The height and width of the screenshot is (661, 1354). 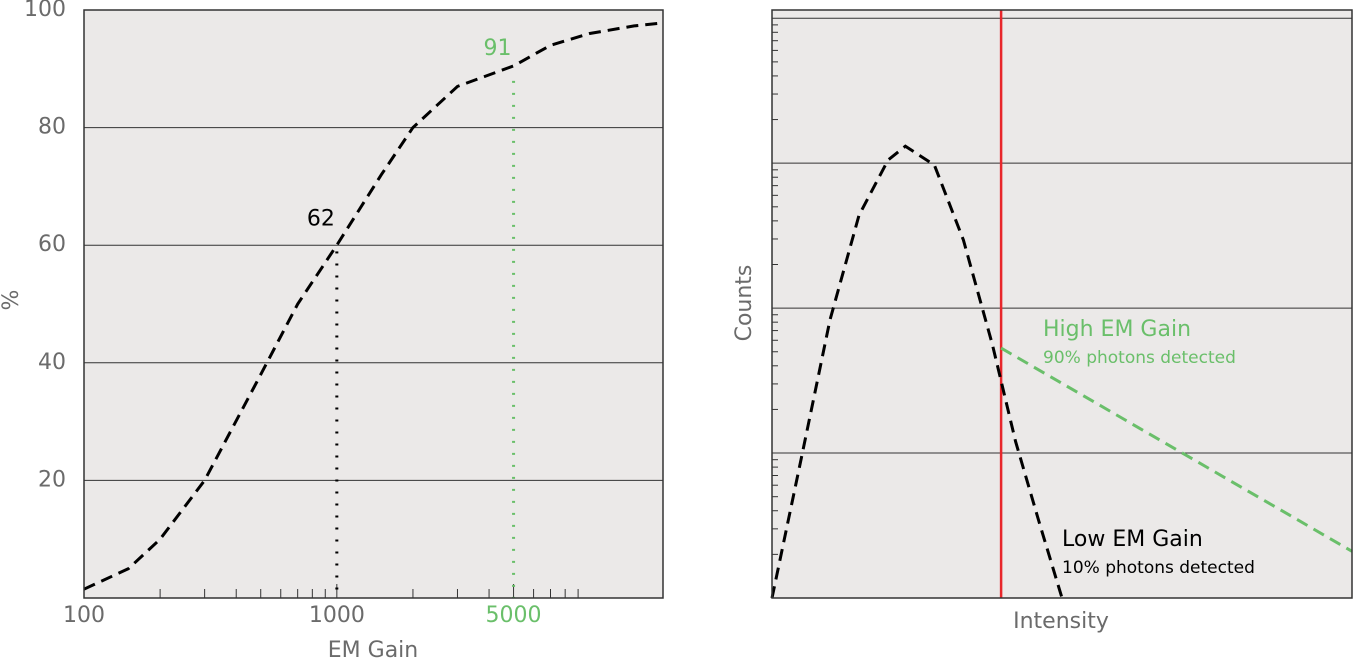 I want to click on series-label: High EM Gain, so click(x=1117, y=329).